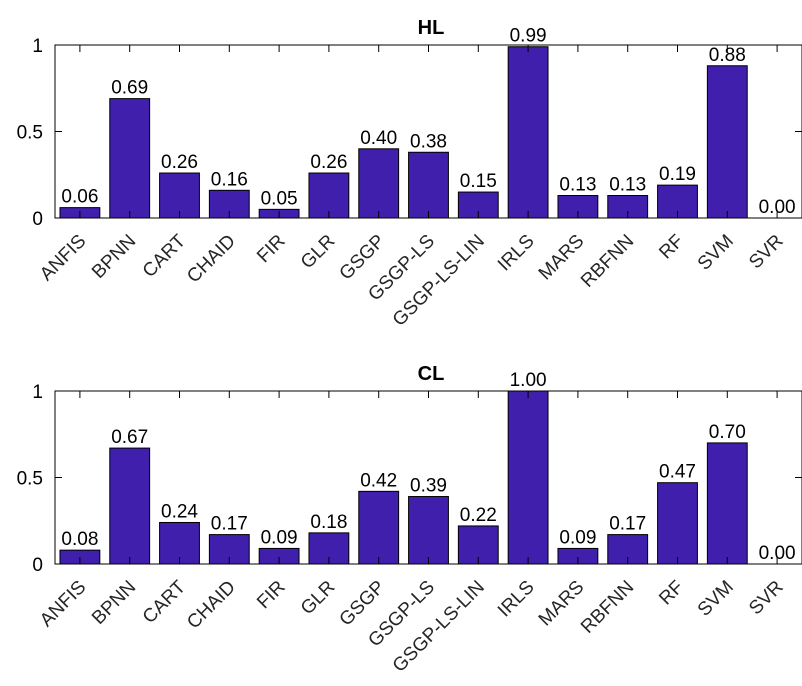 The image size is (802, 686). What do you see at coordinates (677, 174) in the screenshot?
I see `data-label: 0.19` at bounding box center [677, 174].